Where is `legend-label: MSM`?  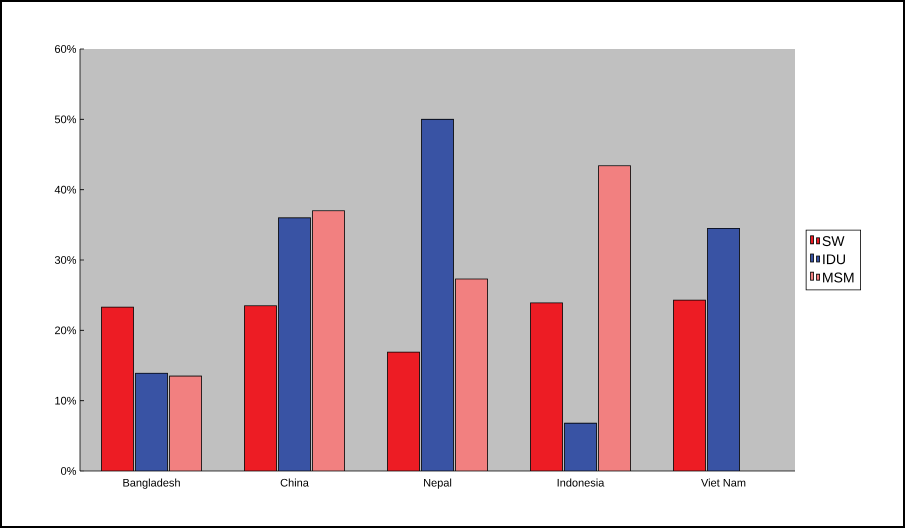
legend-label: MSM is located at coordinates (838, 277).